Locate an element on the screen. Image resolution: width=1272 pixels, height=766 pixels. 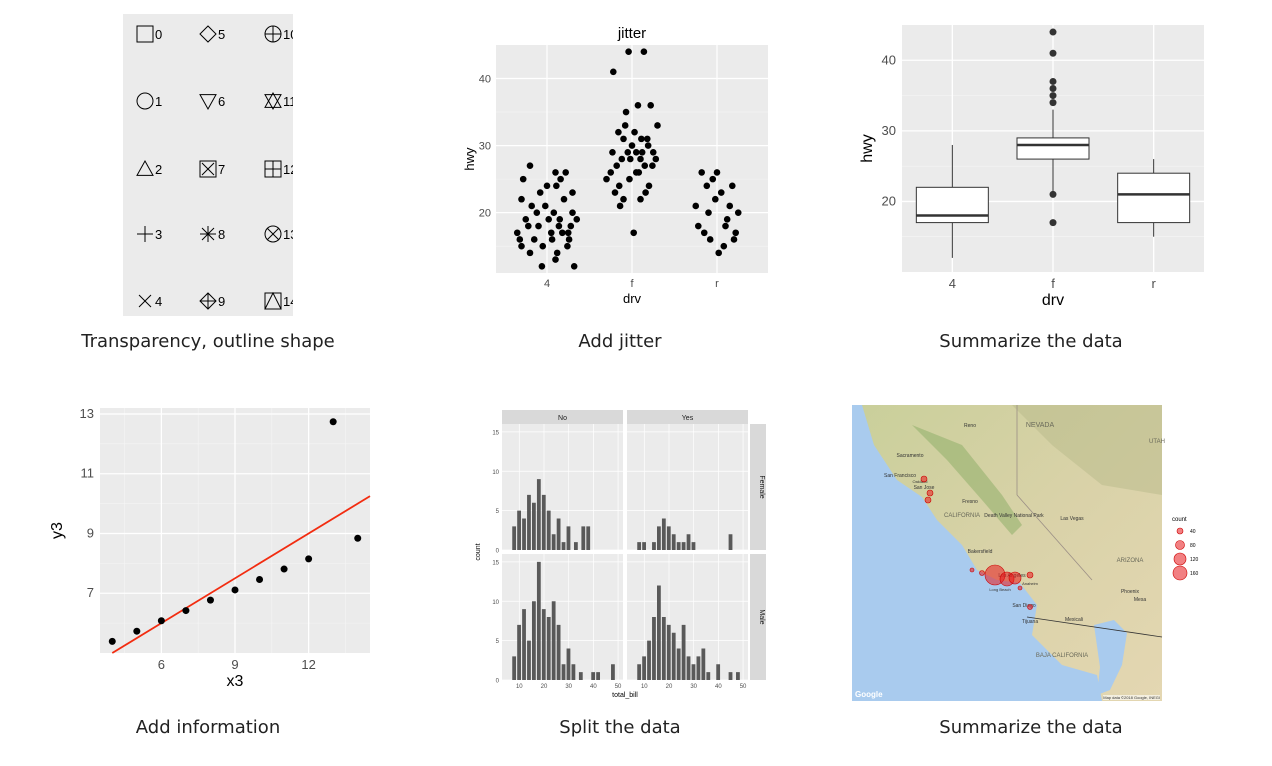
y-tick-label: 0 is located at coordinates (498, 552).